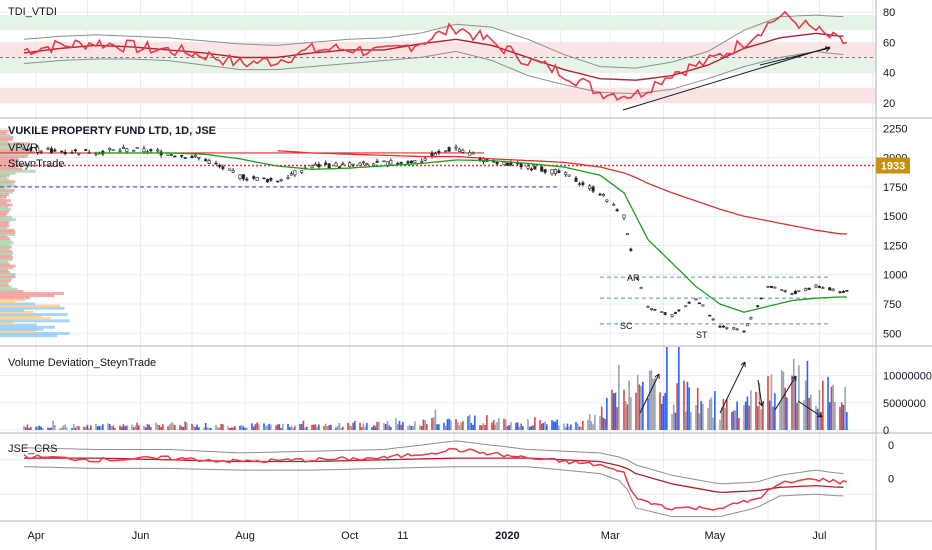  I want to click on axis-tick-label: 60, so click(889, 43).